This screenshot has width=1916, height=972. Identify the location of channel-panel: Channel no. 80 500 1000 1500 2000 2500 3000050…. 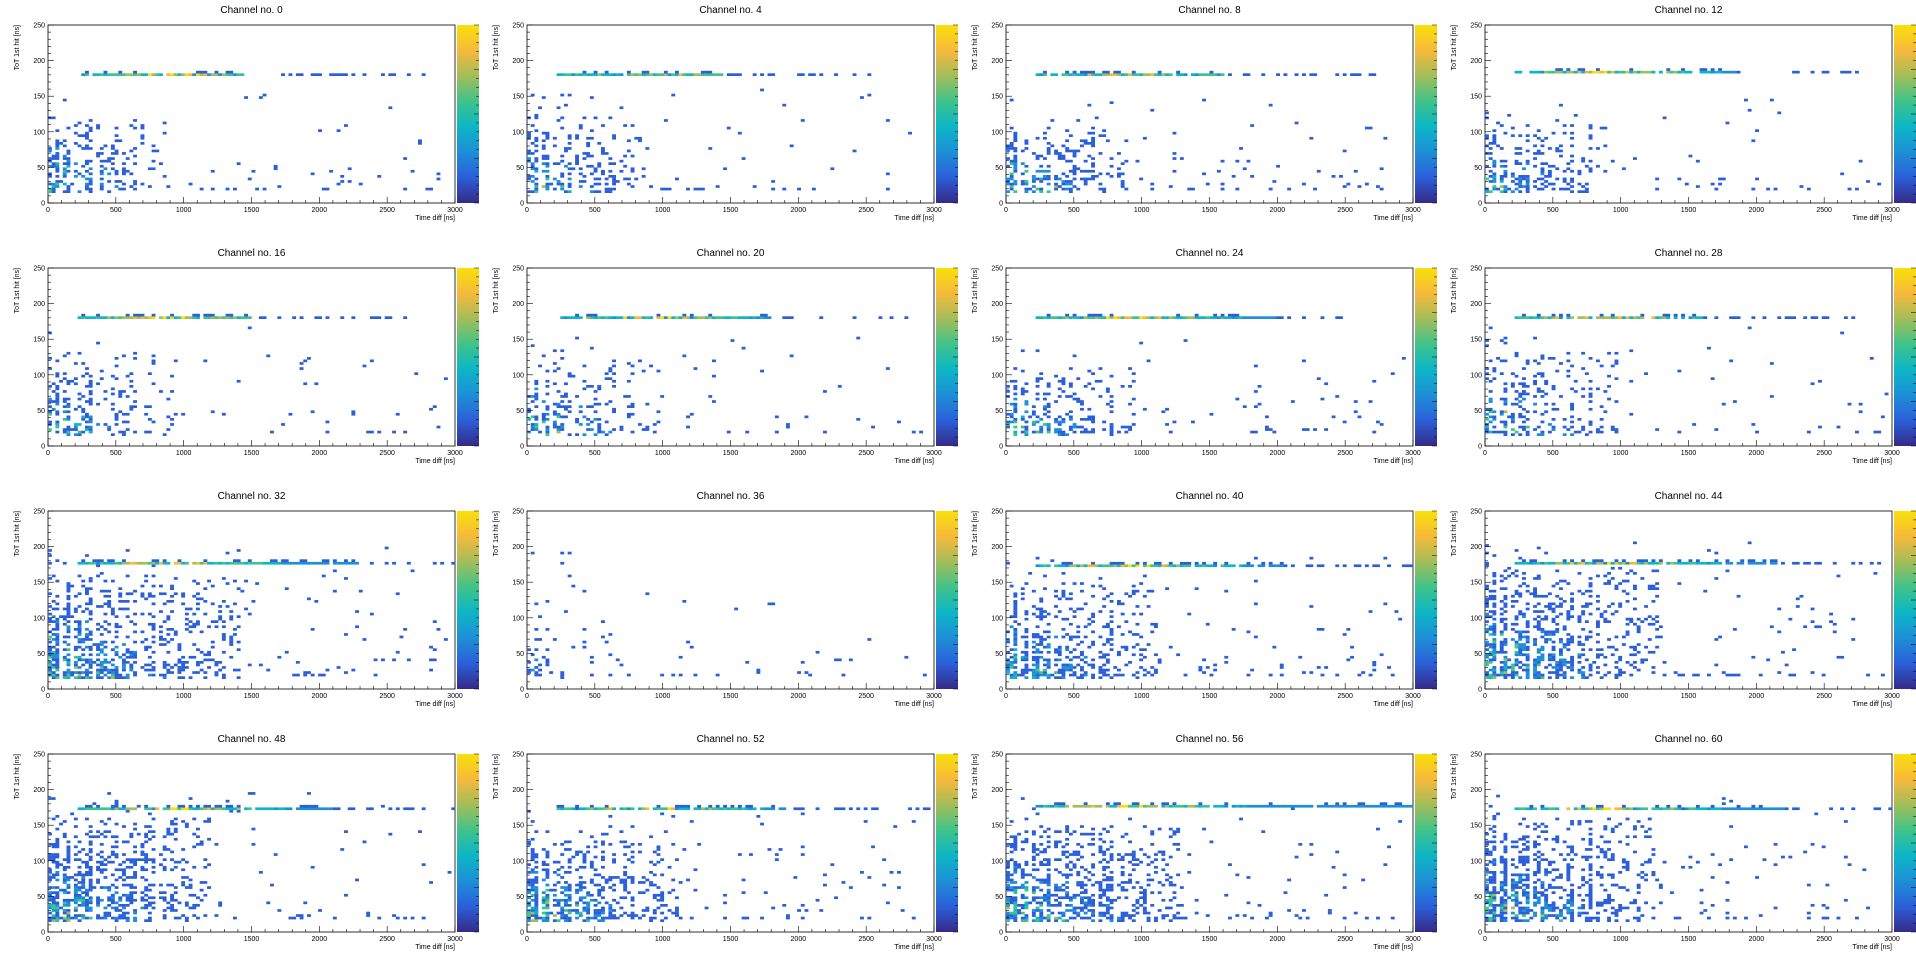
(1204, 113).